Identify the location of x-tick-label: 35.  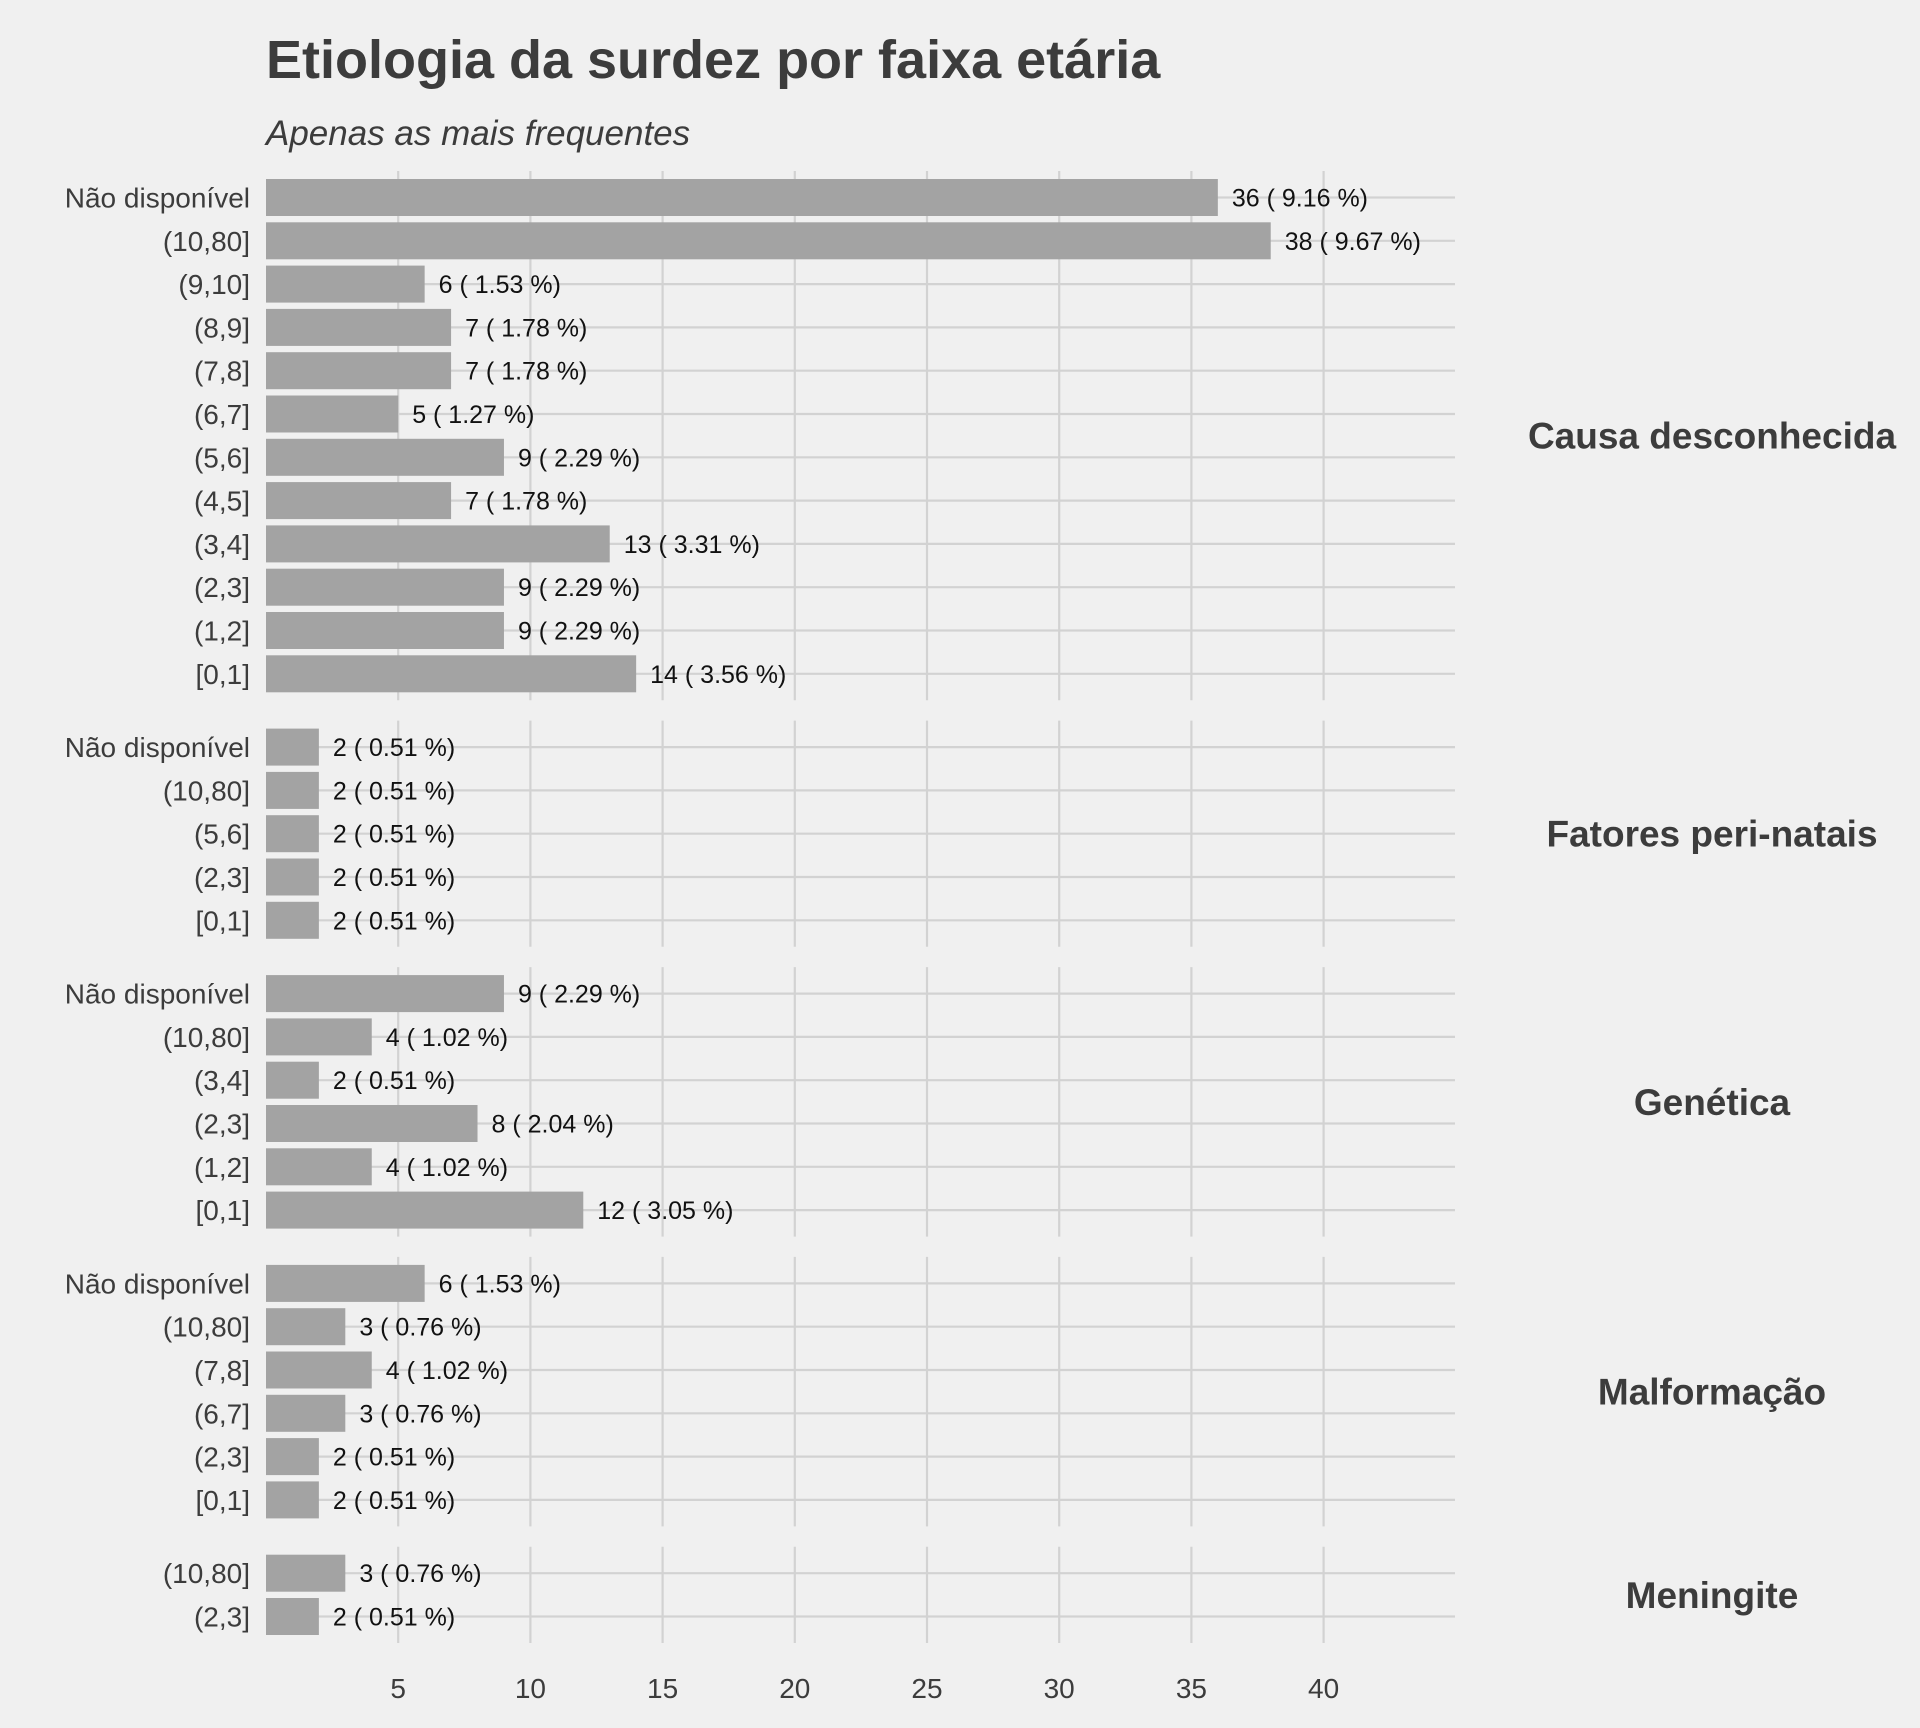
(1191, 1688).